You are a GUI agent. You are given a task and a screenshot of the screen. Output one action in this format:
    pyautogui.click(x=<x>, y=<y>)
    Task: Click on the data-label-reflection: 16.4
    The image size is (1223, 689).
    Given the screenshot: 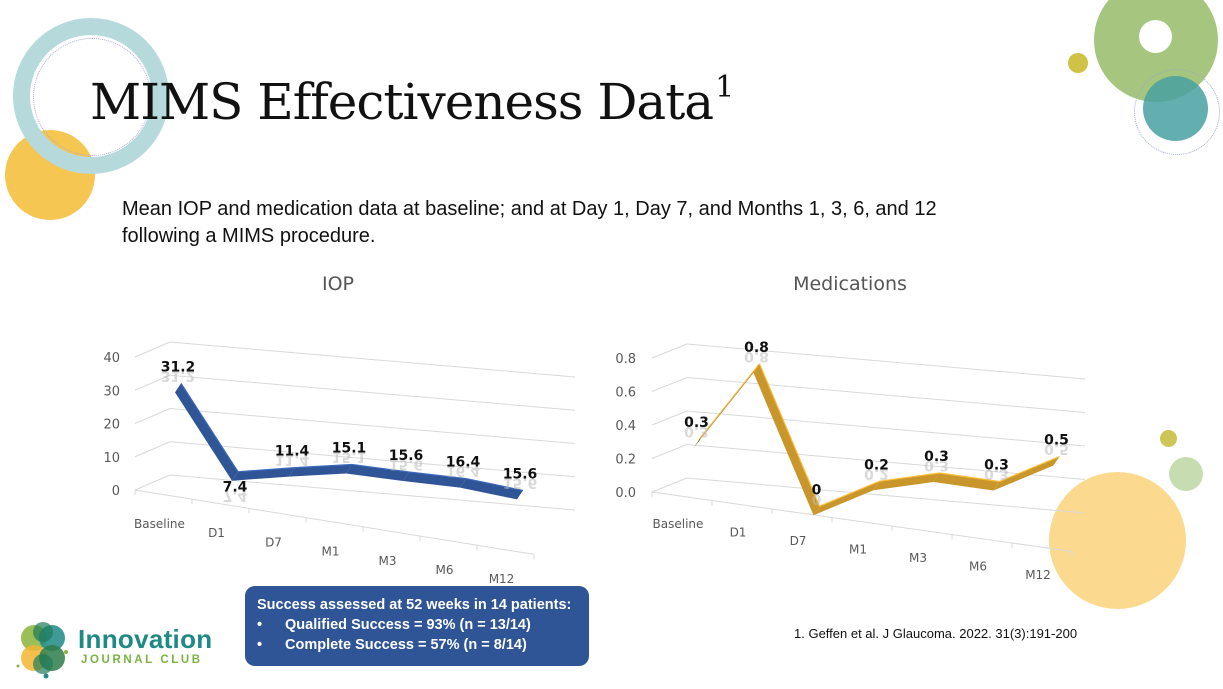 What is the action you would take?
    pyautogui.click(x=463, y=471)
    